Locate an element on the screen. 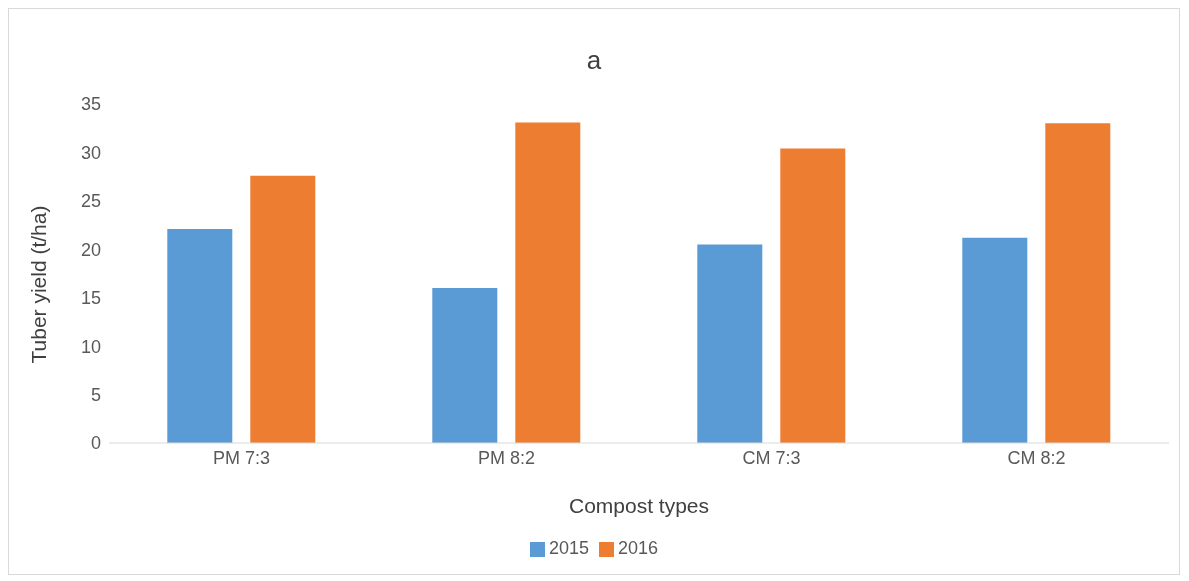  y-tick-label: 30 is located at coordinates (90, 152).